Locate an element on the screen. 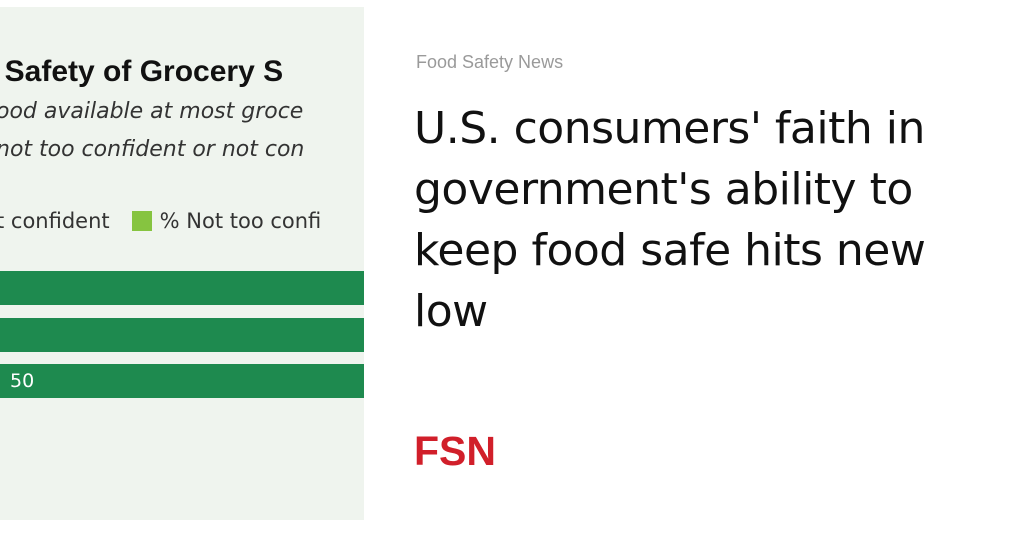  chart-bar-label: 50 is located at coordinates (22, 381).